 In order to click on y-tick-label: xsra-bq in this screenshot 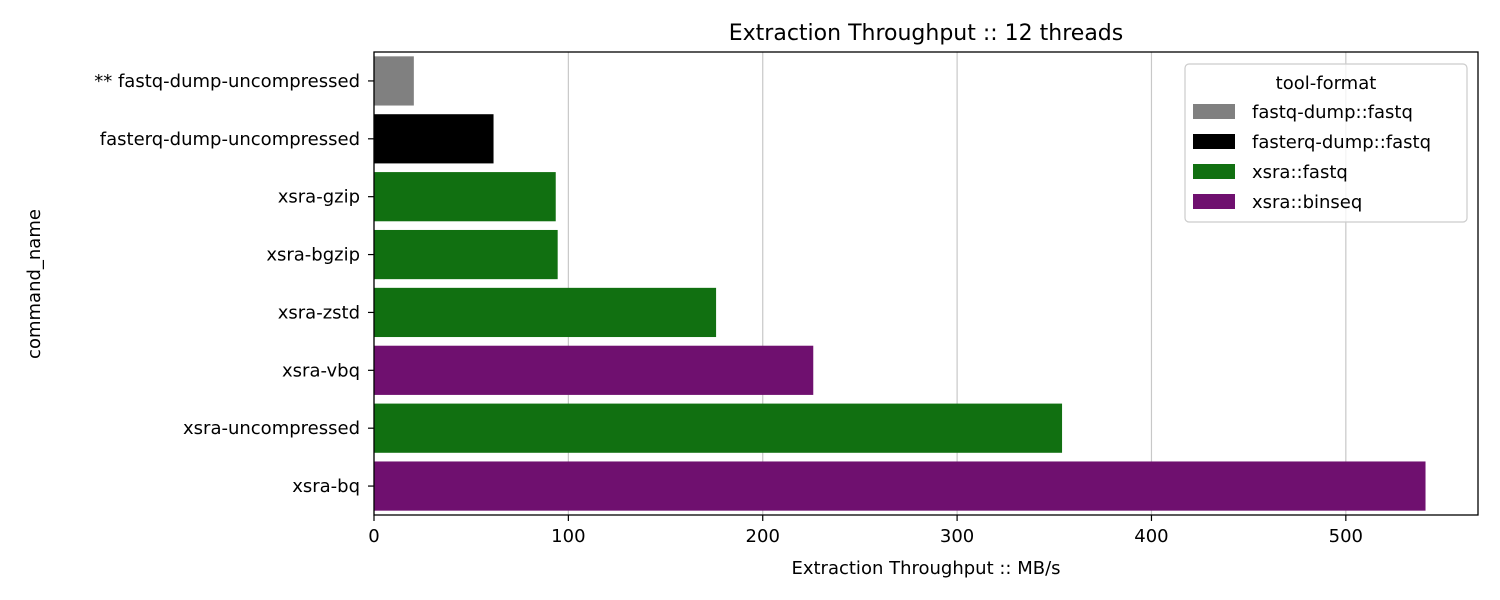, I will do `click(326, 486)`.